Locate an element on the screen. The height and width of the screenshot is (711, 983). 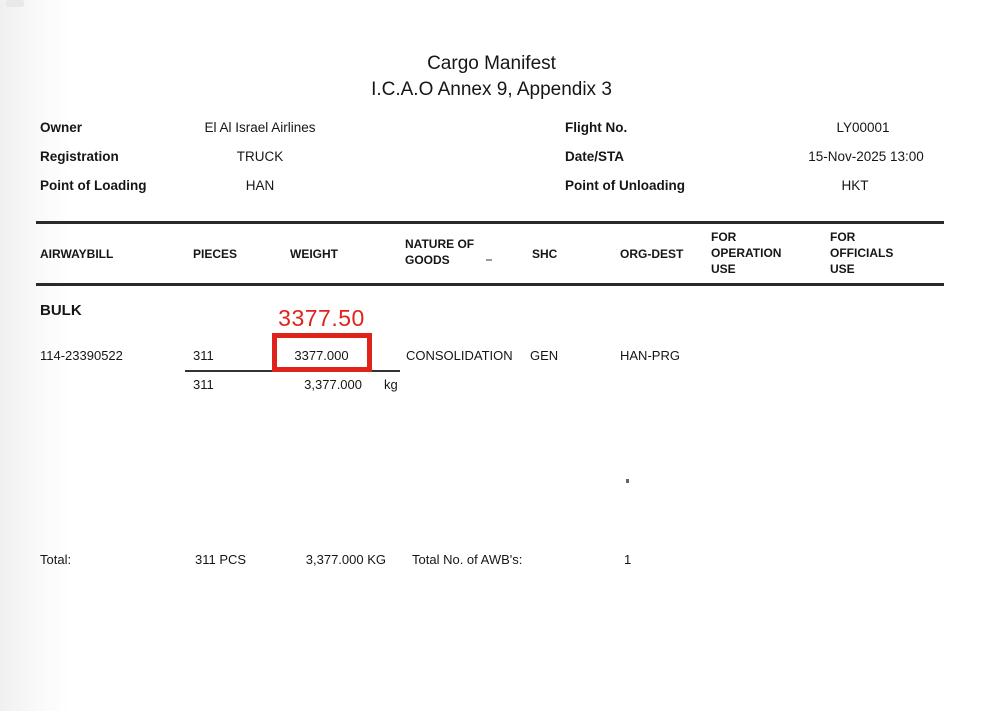
row-awb-number: 114-23390522 is located at coordinates (81, 355).